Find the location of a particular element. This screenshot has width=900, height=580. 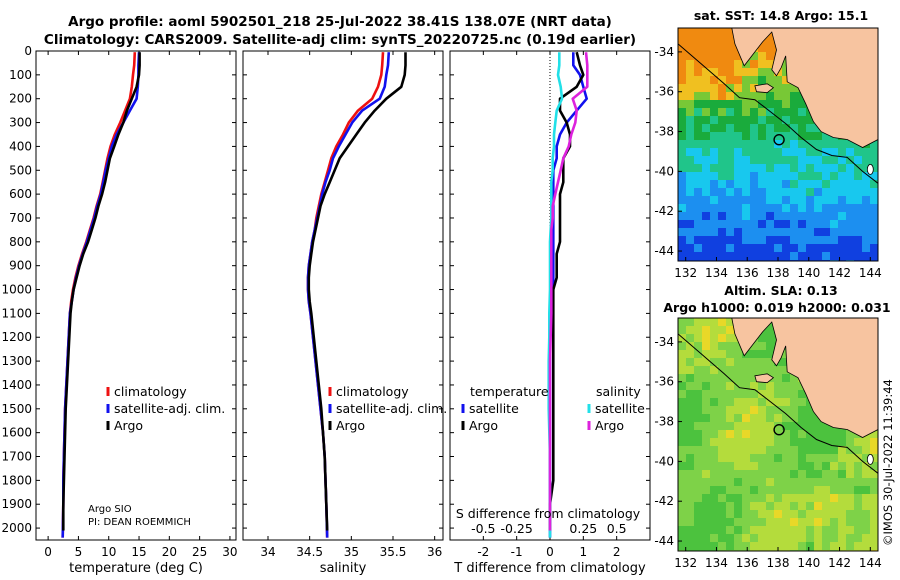

island-polygon is located at coordinates (764, 378).